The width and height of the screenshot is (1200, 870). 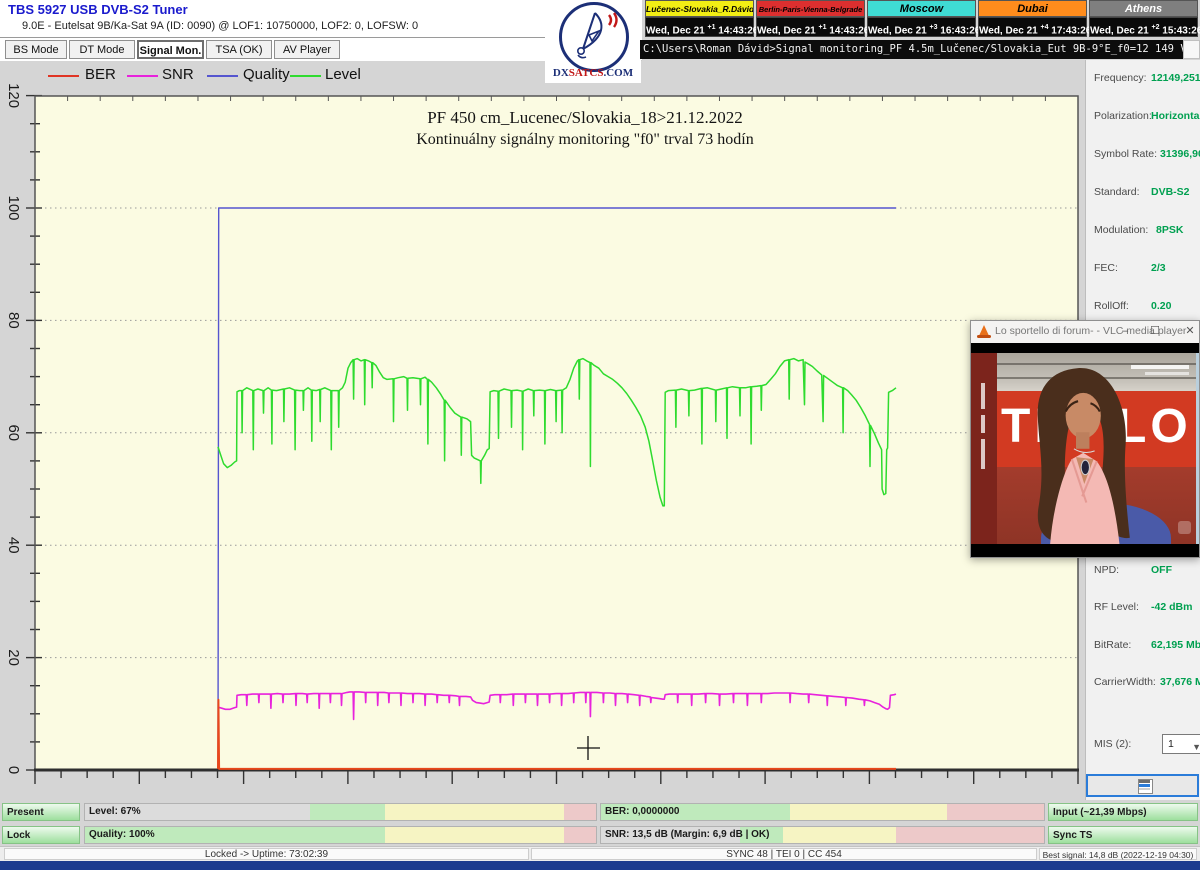 I want to click on svg-text: 20, so click(x=13, y=657).